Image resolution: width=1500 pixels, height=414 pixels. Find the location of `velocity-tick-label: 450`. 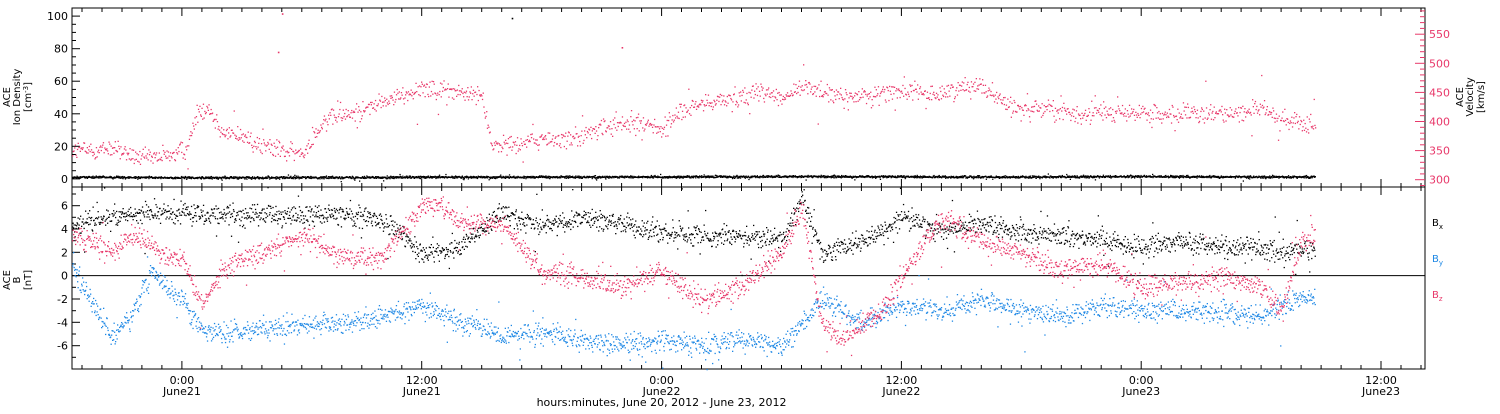

velocity-tick-label: 450 is located at coordinates (1439, 92).